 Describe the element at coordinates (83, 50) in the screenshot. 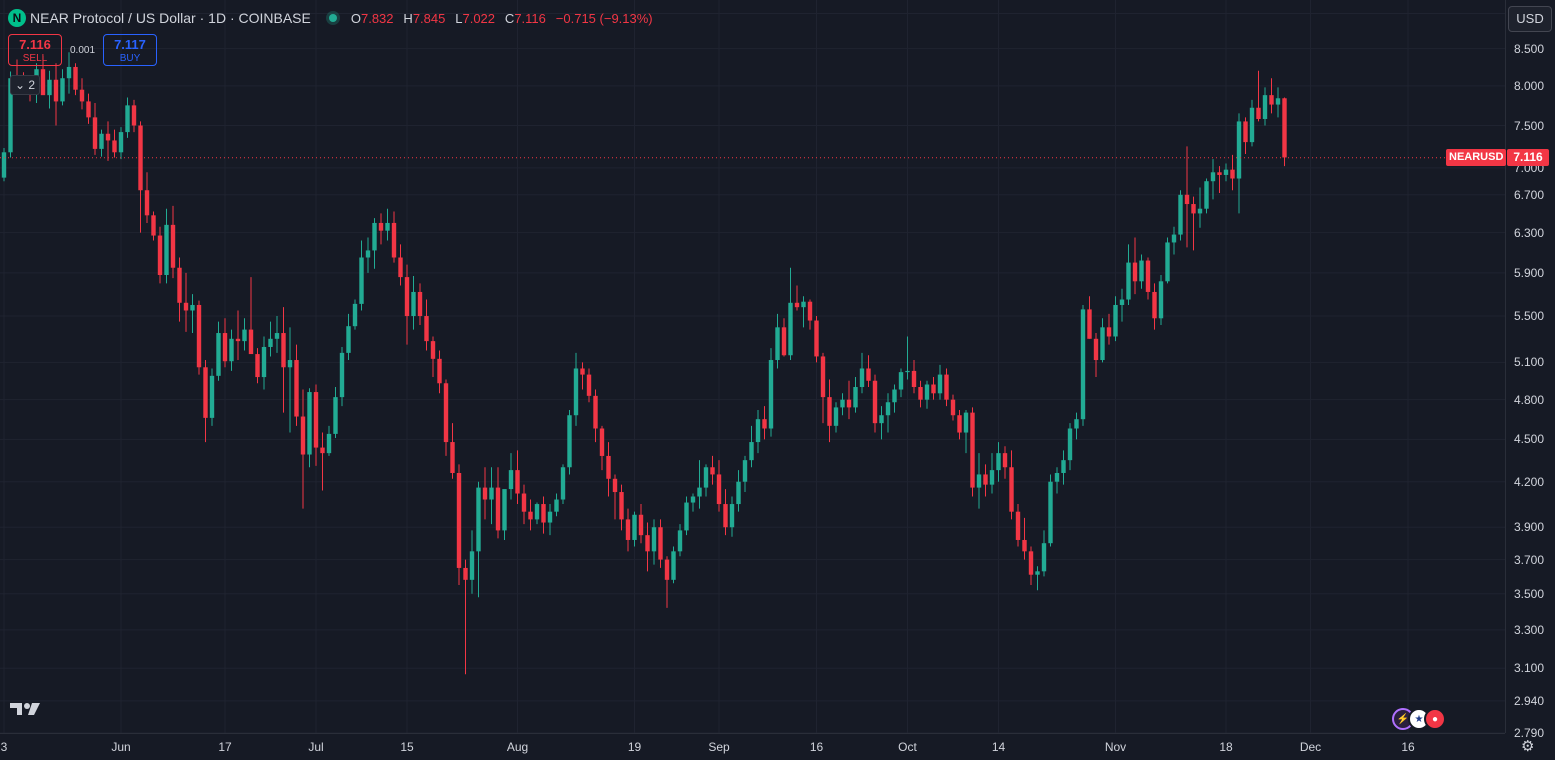

I see `spread-value: 0.001` at that location.